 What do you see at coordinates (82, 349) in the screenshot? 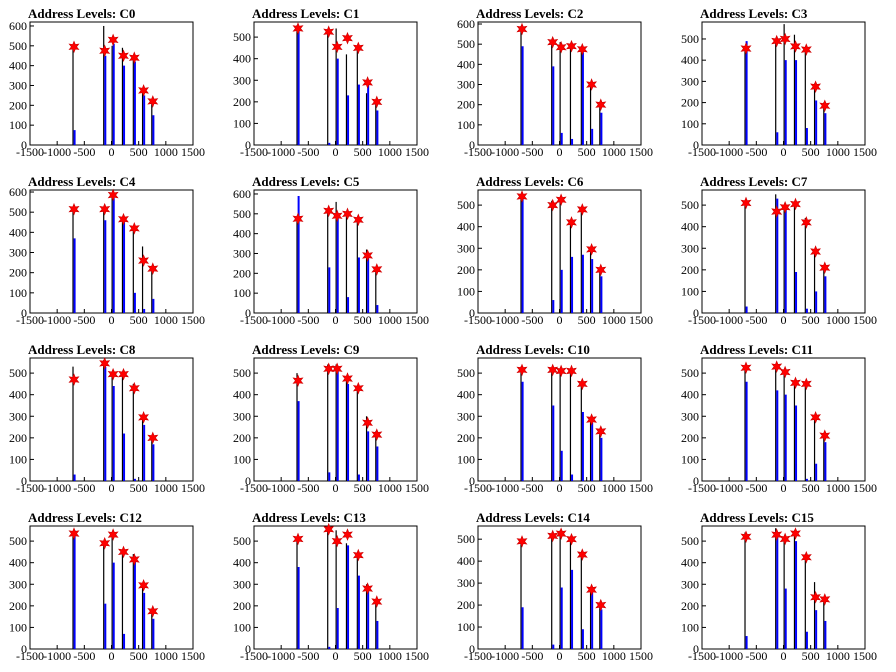
I see `chart-title: Address Levels: C8` at bounding box center [82, 349].